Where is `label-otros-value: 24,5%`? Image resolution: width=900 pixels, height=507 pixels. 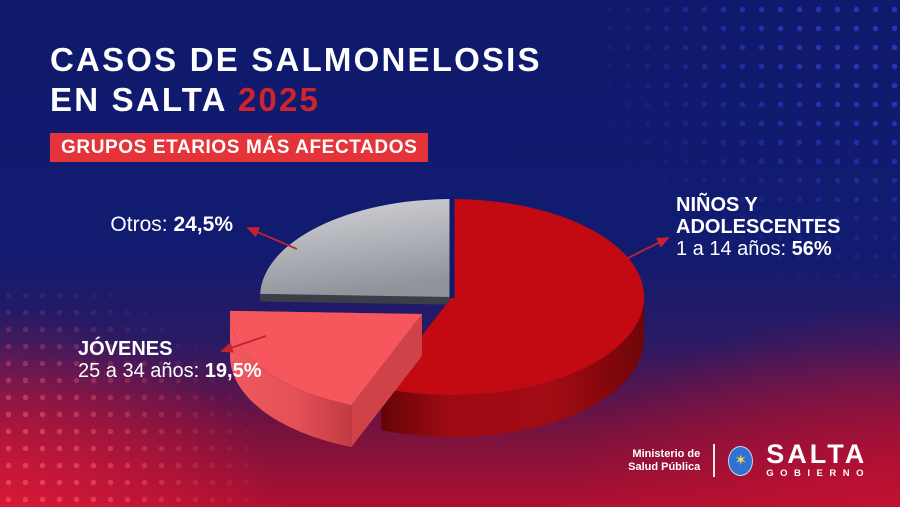 label-otros-value: 24,5% is located at coordinates (203, 224).